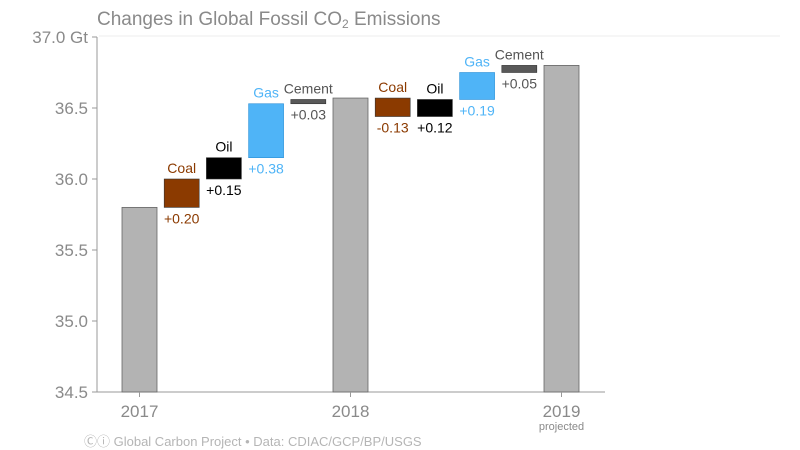 The width and height of the screenshot is (800, 450). What do you see at coordinates (182, 218) in the screenshot?
I see `step-value-label: +0.20` at bounding box center [182, 218].